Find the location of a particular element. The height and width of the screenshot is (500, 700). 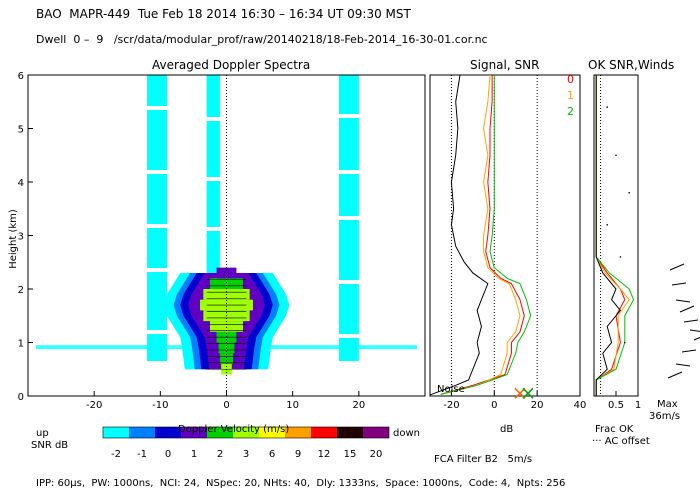

legend-1: 1 is located at coordinates (570, 95).